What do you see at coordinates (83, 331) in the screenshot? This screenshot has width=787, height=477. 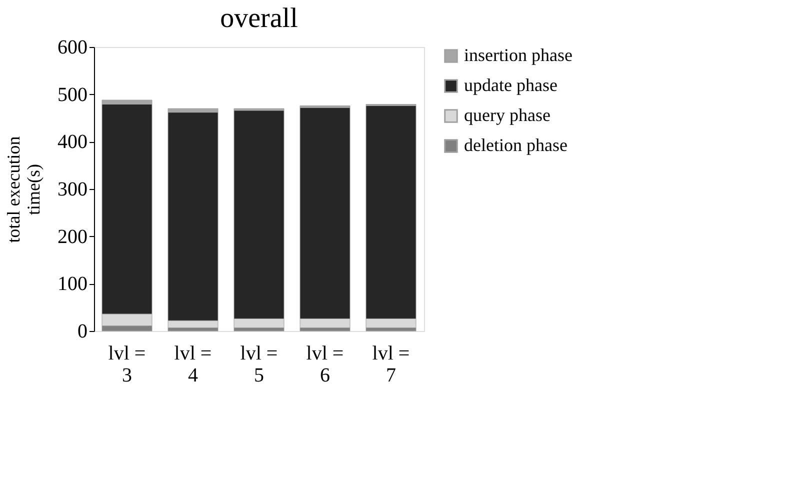 I see `y-tick-label: 0` at bounding box center [83, 331].